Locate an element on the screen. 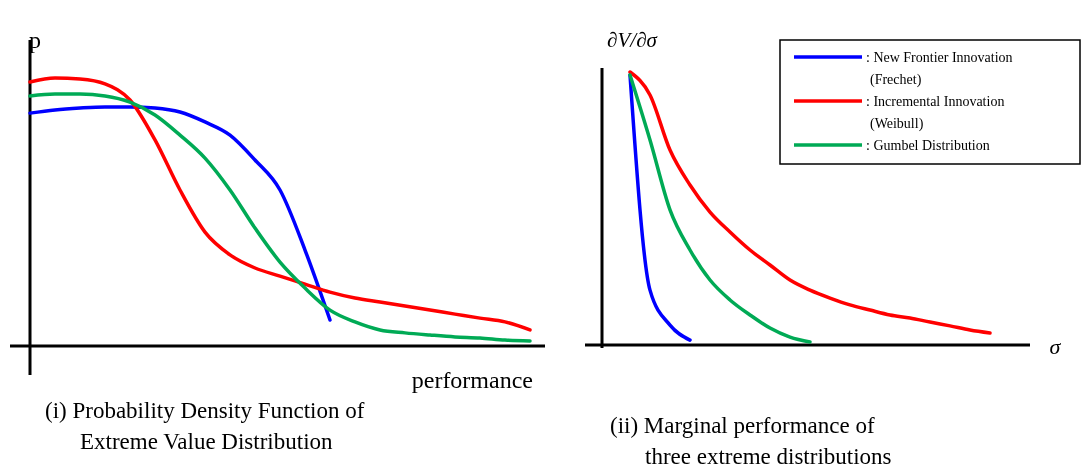 The image size is (1089, 475). legend-label: : New Frontier Innovation (Frechet) is located at coordinates (939, 69).